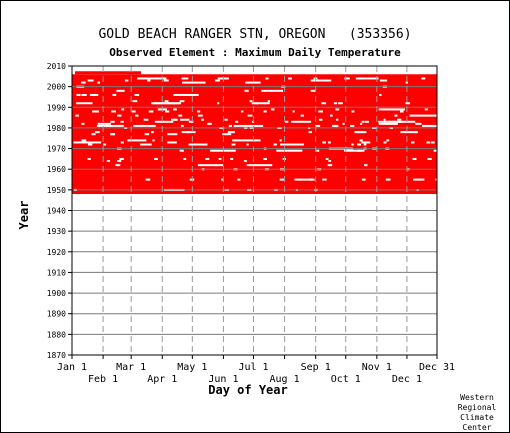 The image size is (510, 433). I want to click on y-tick-label: 1910, so click(56, 272).